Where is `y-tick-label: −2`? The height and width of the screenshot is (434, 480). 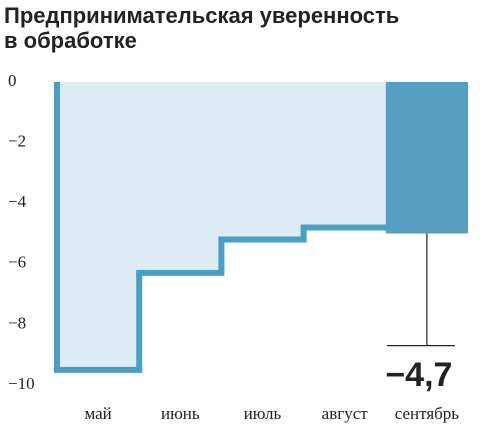
y-tick-label: −2 is located at coordinates (17, 141).